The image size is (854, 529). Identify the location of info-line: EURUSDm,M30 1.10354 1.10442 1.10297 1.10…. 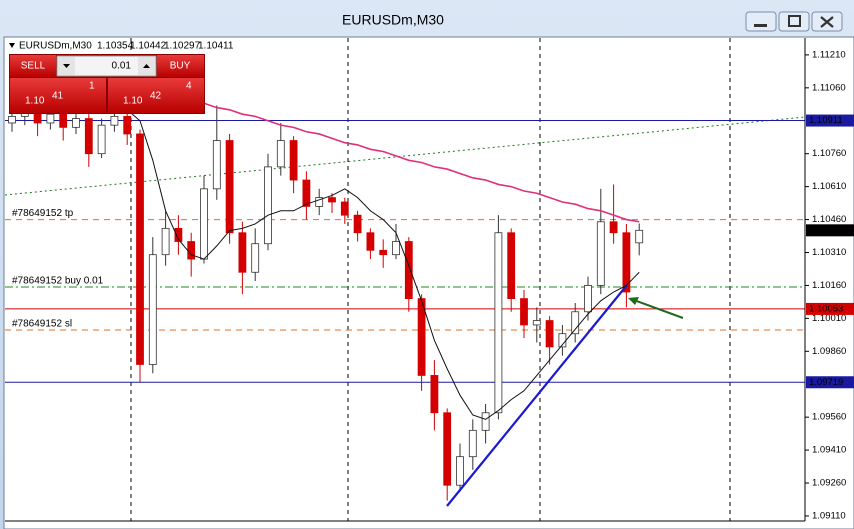
(121, 46).